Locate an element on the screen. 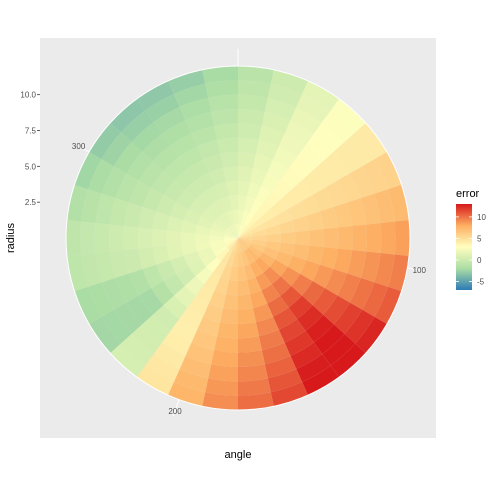  angle-tick-label: 200 is located at coordinates (175, 411).